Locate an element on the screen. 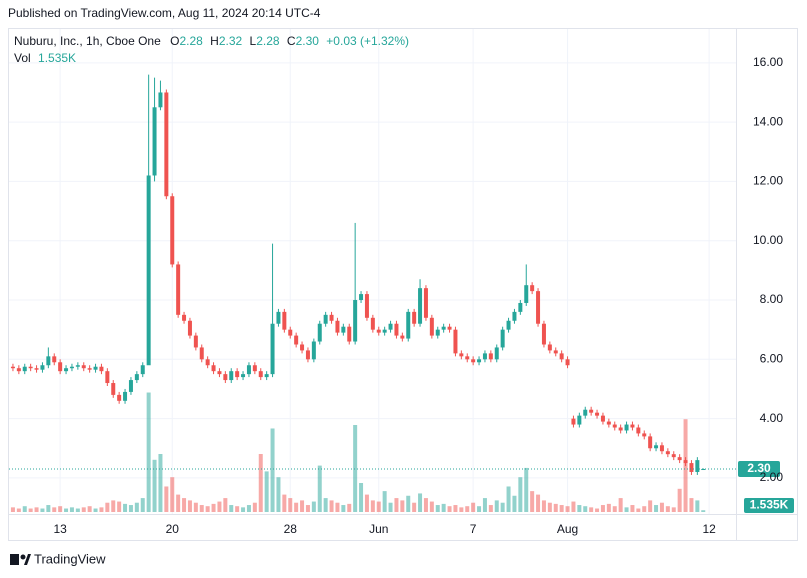 The image size is (807, 578). last-price-label: 2.30 is located at coordinates (759, 468).